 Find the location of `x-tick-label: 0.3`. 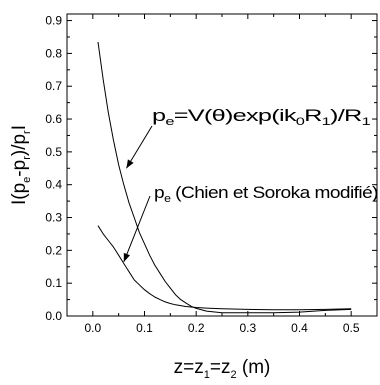

x-tick-label: 0.3 is located at coordinates (247, 328).